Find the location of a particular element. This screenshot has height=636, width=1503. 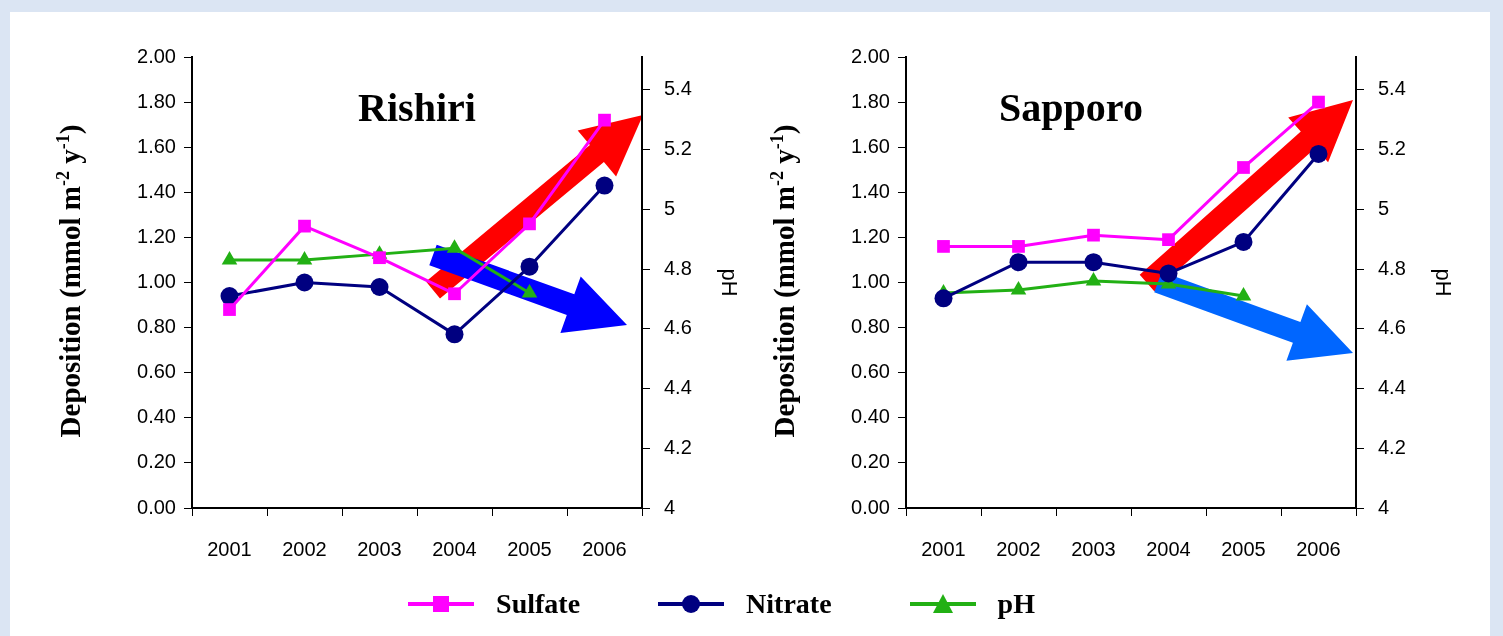

text: Rishiri is located at coordinates (417, 108).